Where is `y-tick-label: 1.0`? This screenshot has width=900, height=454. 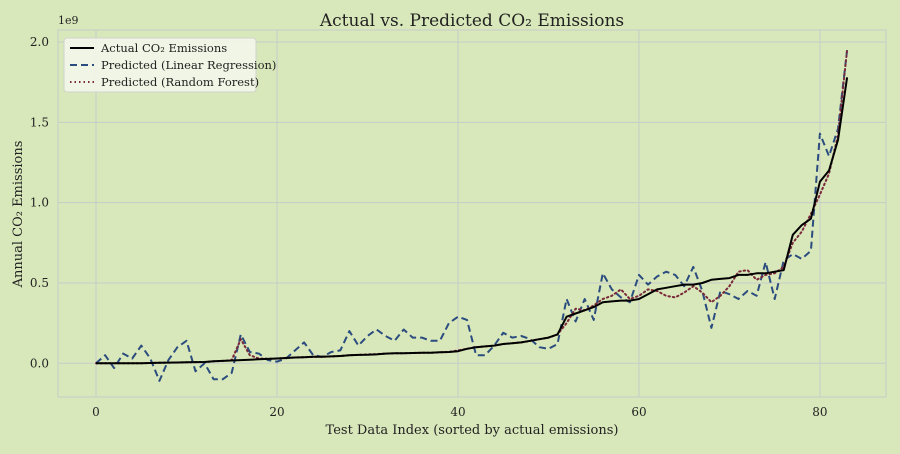 y-tick-label: 1.0 is located at coordinates (39, 203).